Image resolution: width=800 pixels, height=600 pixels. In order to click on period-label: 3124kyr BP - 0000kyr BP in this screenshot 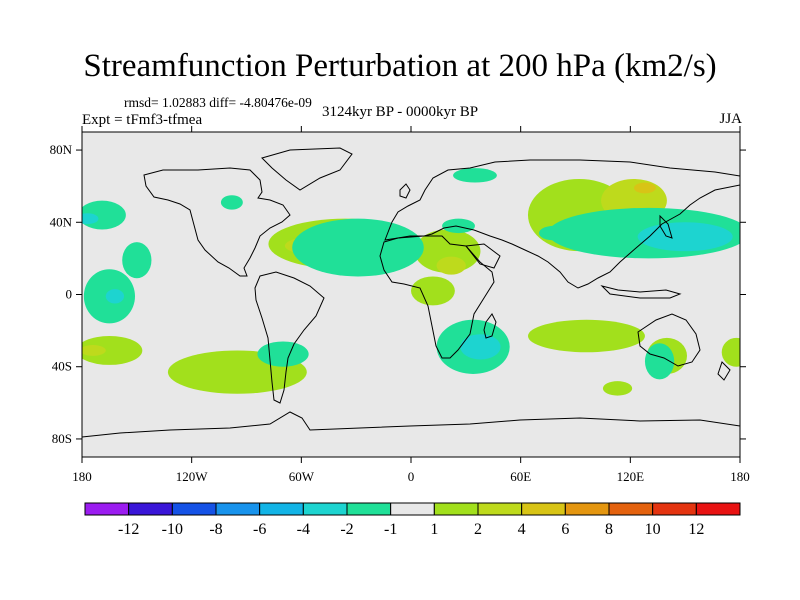, I will do `click(400, 112)`.